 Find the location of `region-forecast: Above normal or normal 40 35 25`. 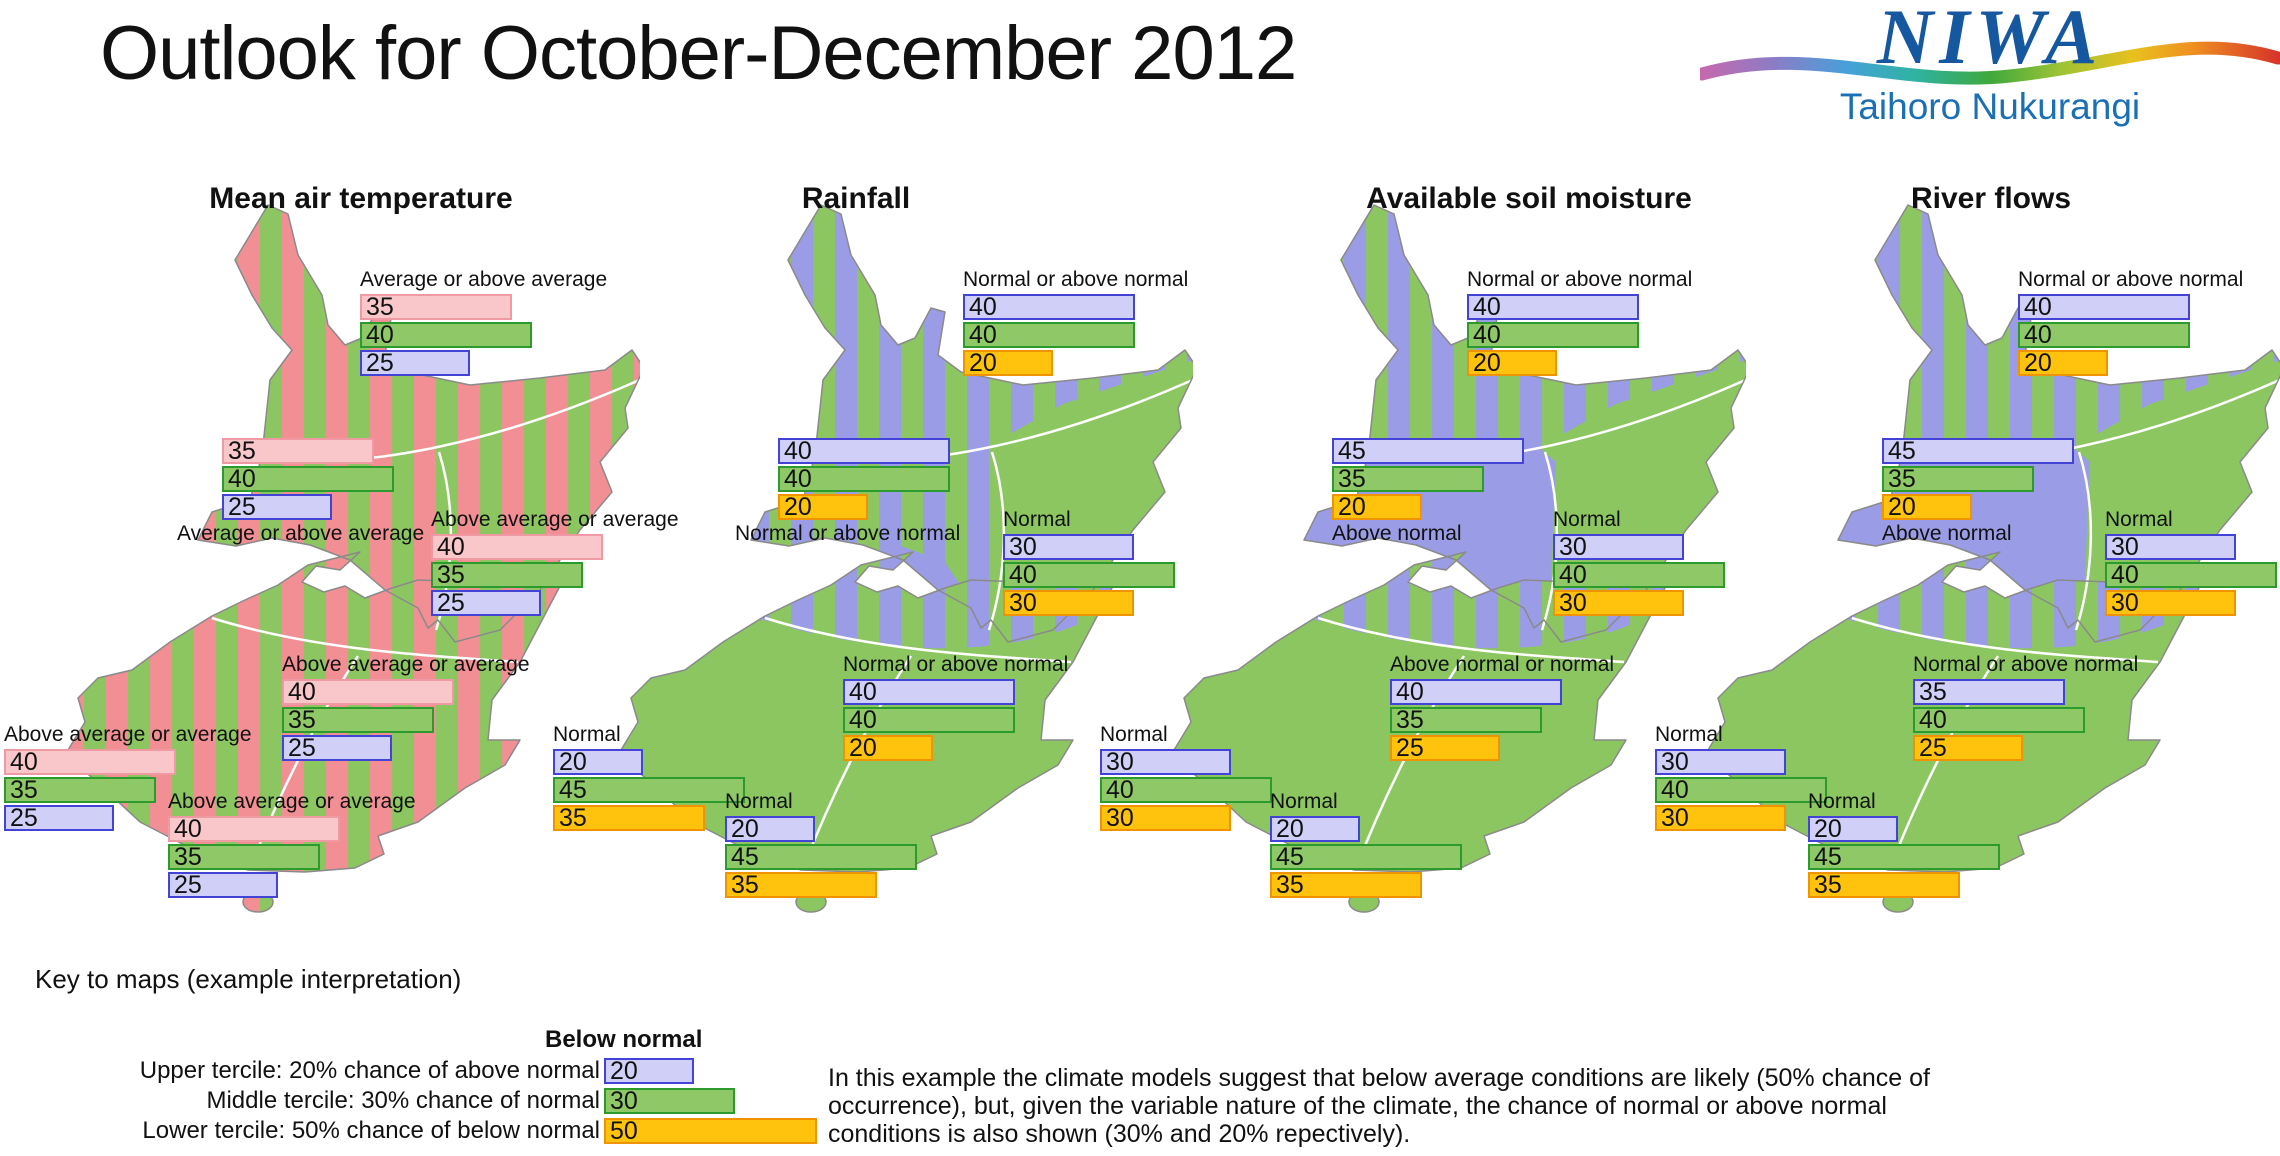

region-forecast: Above normal or normal 40 35 25 is located at coordinates (1502, 708).